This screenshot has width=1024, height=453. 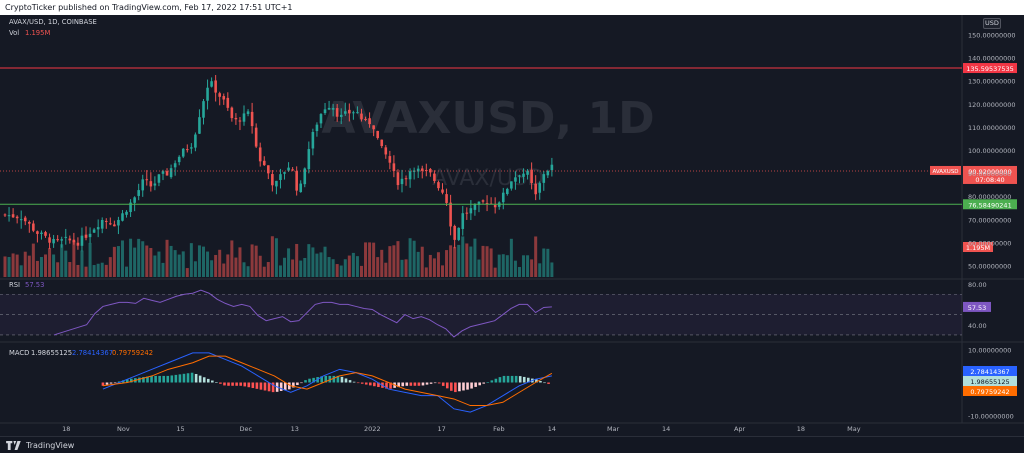 What do you see at coordinates (945, 170) in the screenshot?
I see `symbol-tag-bg` at bounding box center [945, 170].